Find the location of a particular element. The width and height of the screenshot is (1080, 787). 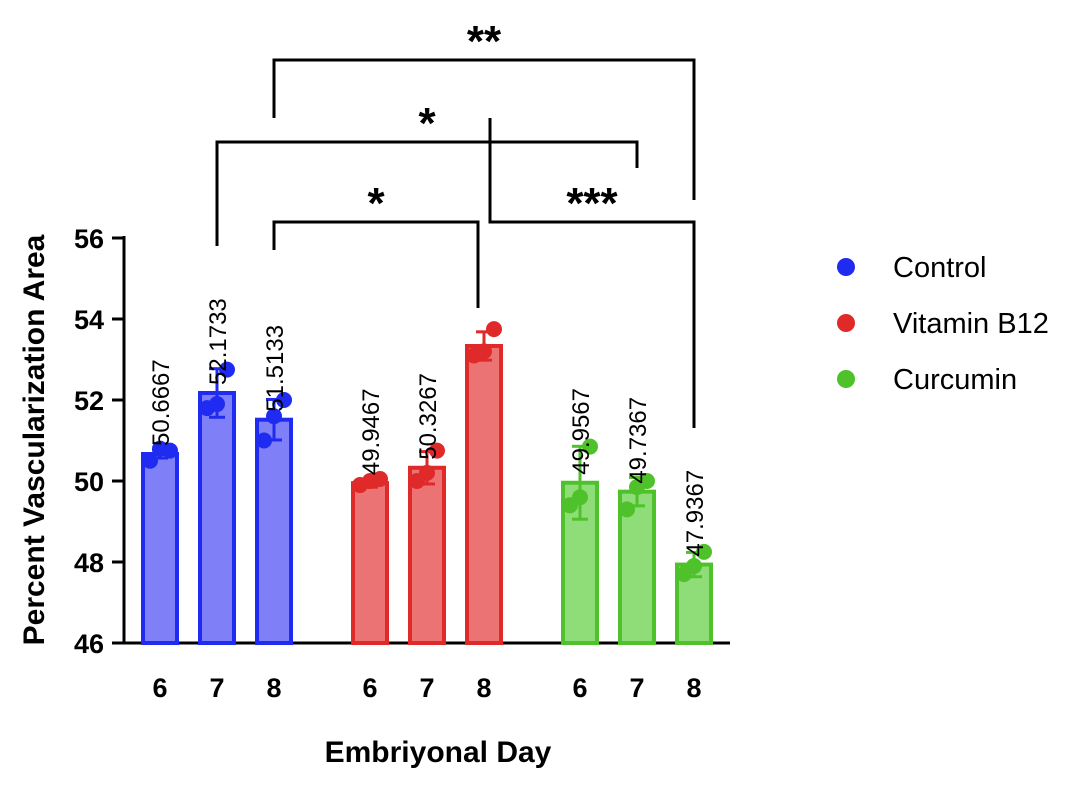

data-label: 52.1733 is located at coordinates (218, 341).